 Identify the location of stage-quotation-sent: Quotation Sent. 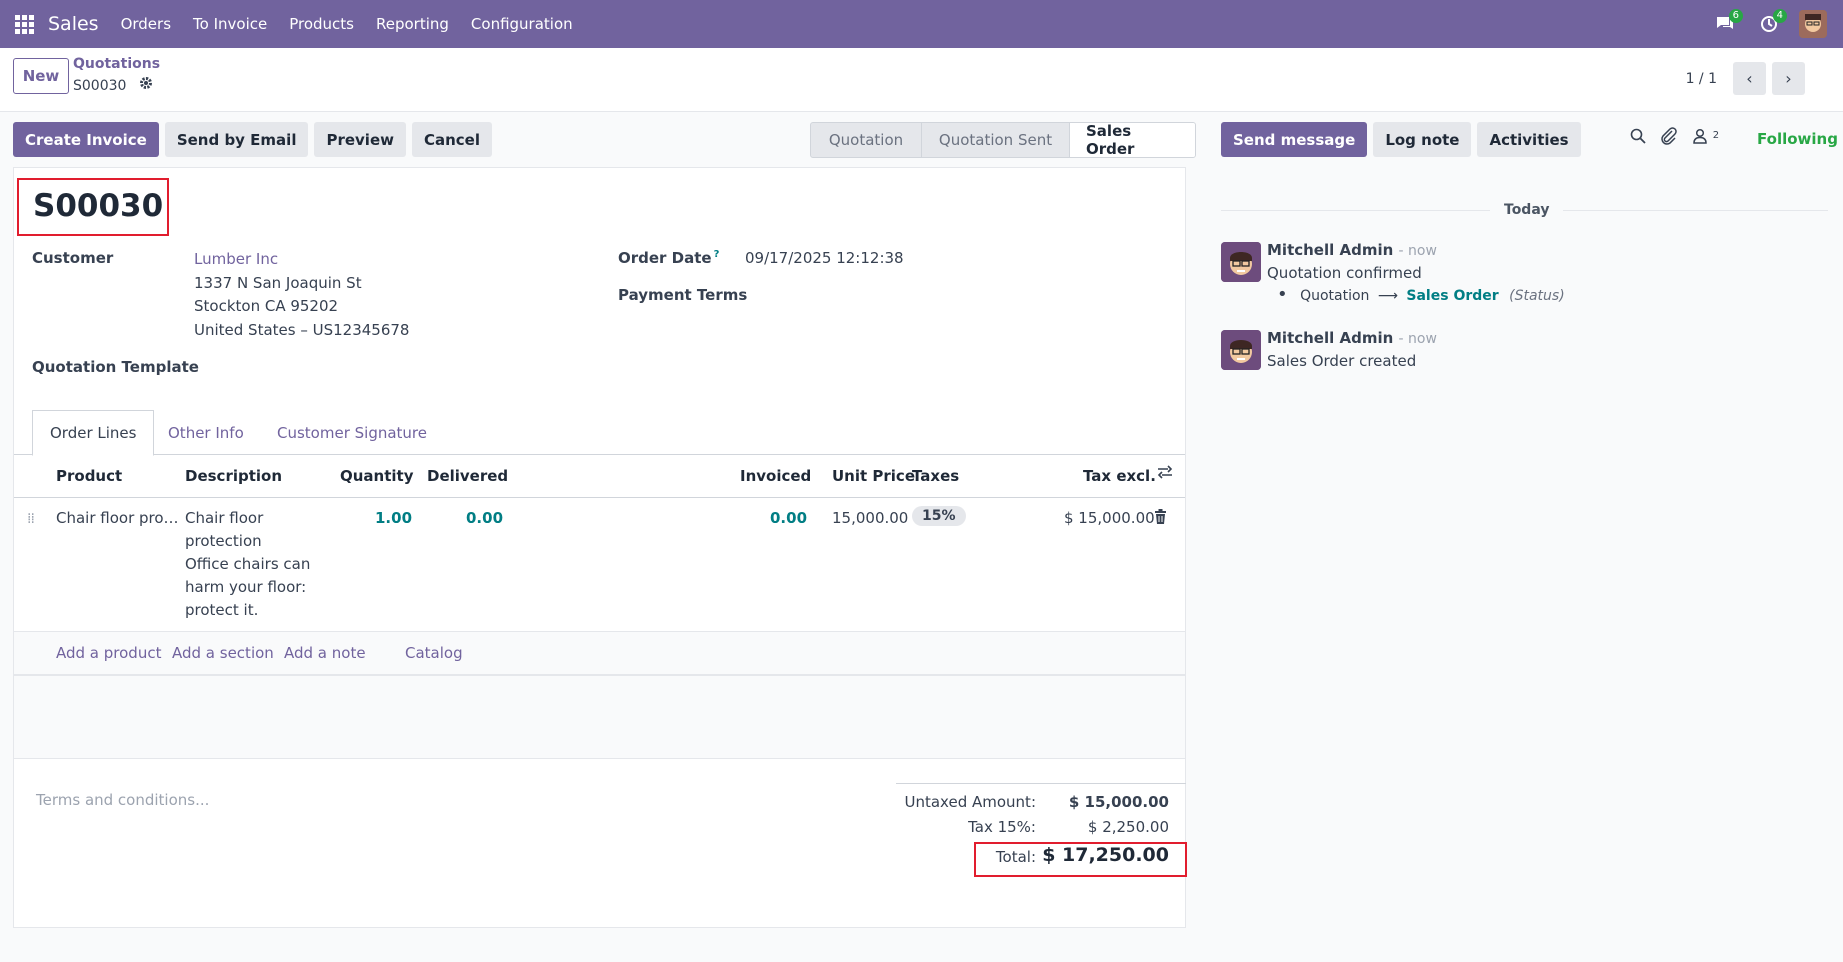
(995, 140).